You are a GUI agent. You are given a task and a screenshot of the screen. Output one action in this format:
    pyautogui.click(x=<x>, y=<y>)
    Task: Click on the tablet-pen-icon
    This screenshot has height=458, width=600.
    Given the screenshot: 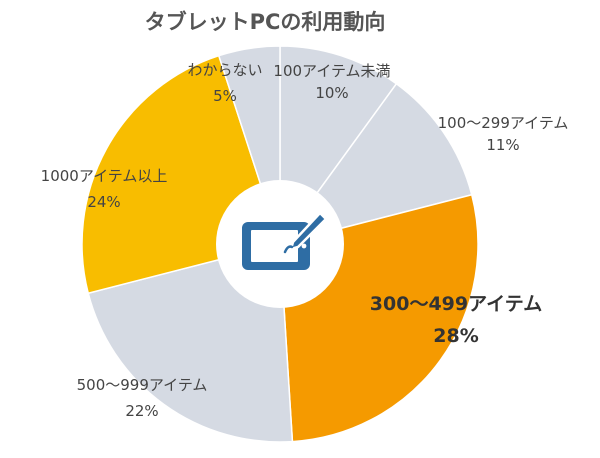 What is the action you would take?
    pyautogui.click(x=285, y=240)
    